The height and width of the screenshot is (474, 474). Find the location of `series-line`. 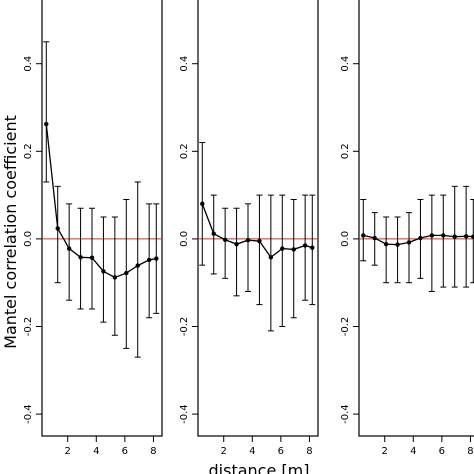

series-line is located at coordinates (101, 201).